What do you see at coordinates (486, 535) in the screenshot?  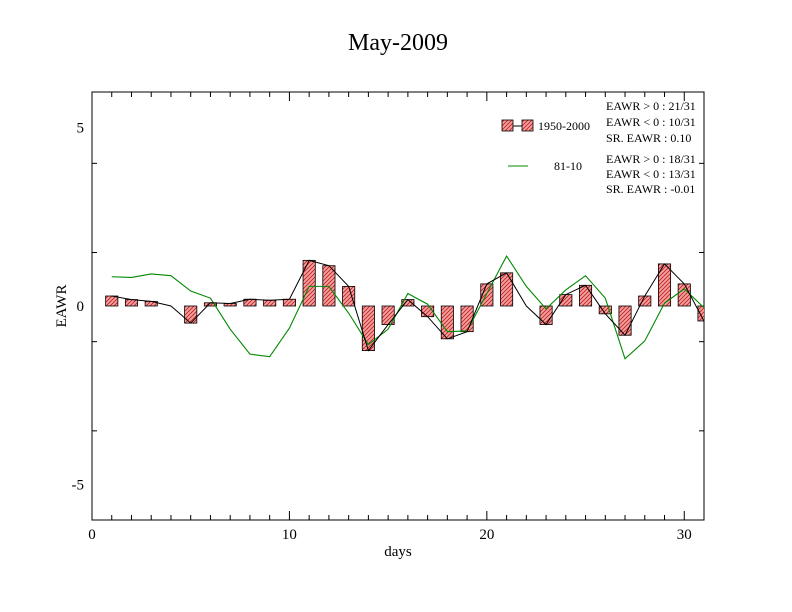 I see `x-tick-label: 20` at bounding box center [486, 535].